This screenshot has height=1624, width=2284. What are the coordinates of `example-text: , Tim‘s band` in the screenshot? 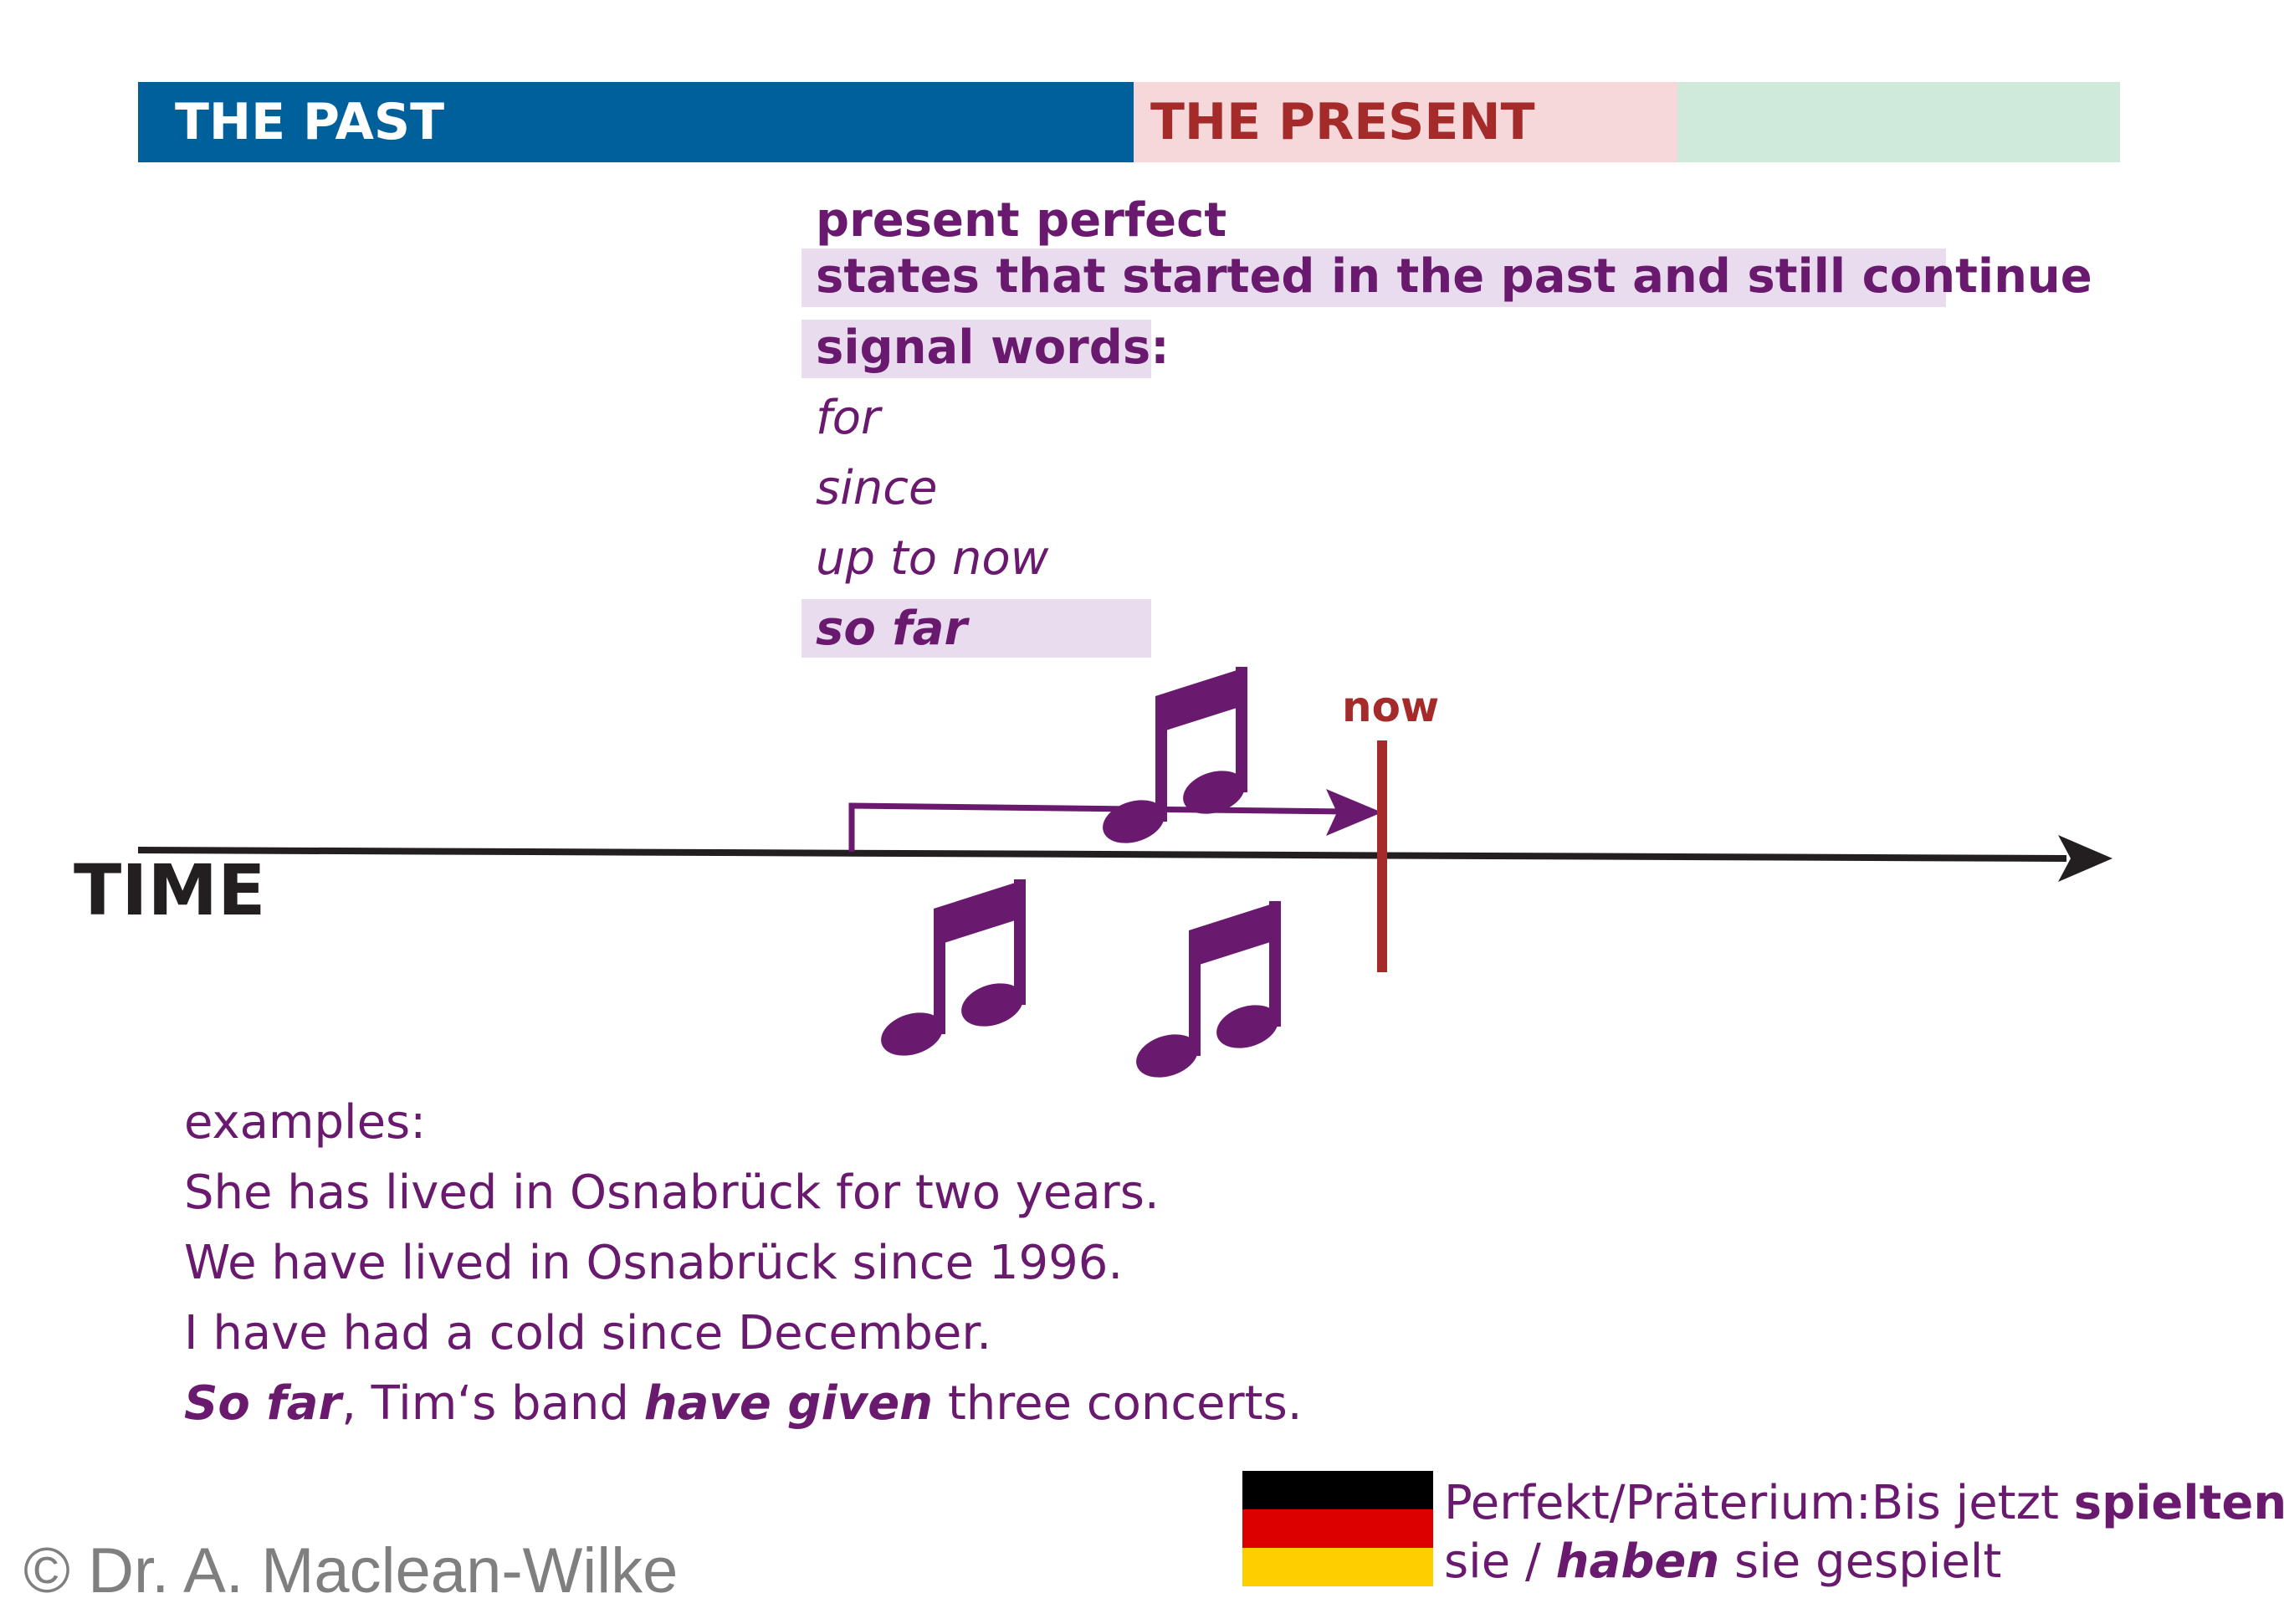 It's located at (492, 1403).